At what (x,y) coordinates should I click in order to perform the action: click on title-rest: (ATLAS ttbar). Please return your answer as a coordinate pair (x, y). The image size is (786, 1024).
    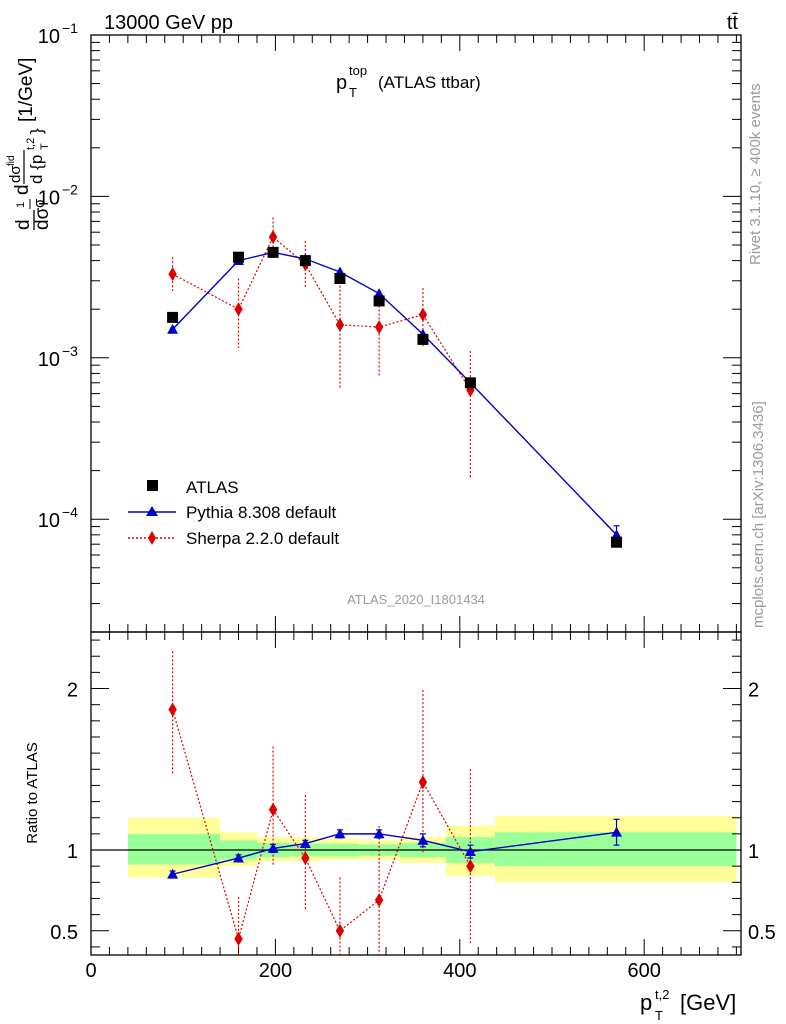
    Looking at the image, I should click on (429, 82).